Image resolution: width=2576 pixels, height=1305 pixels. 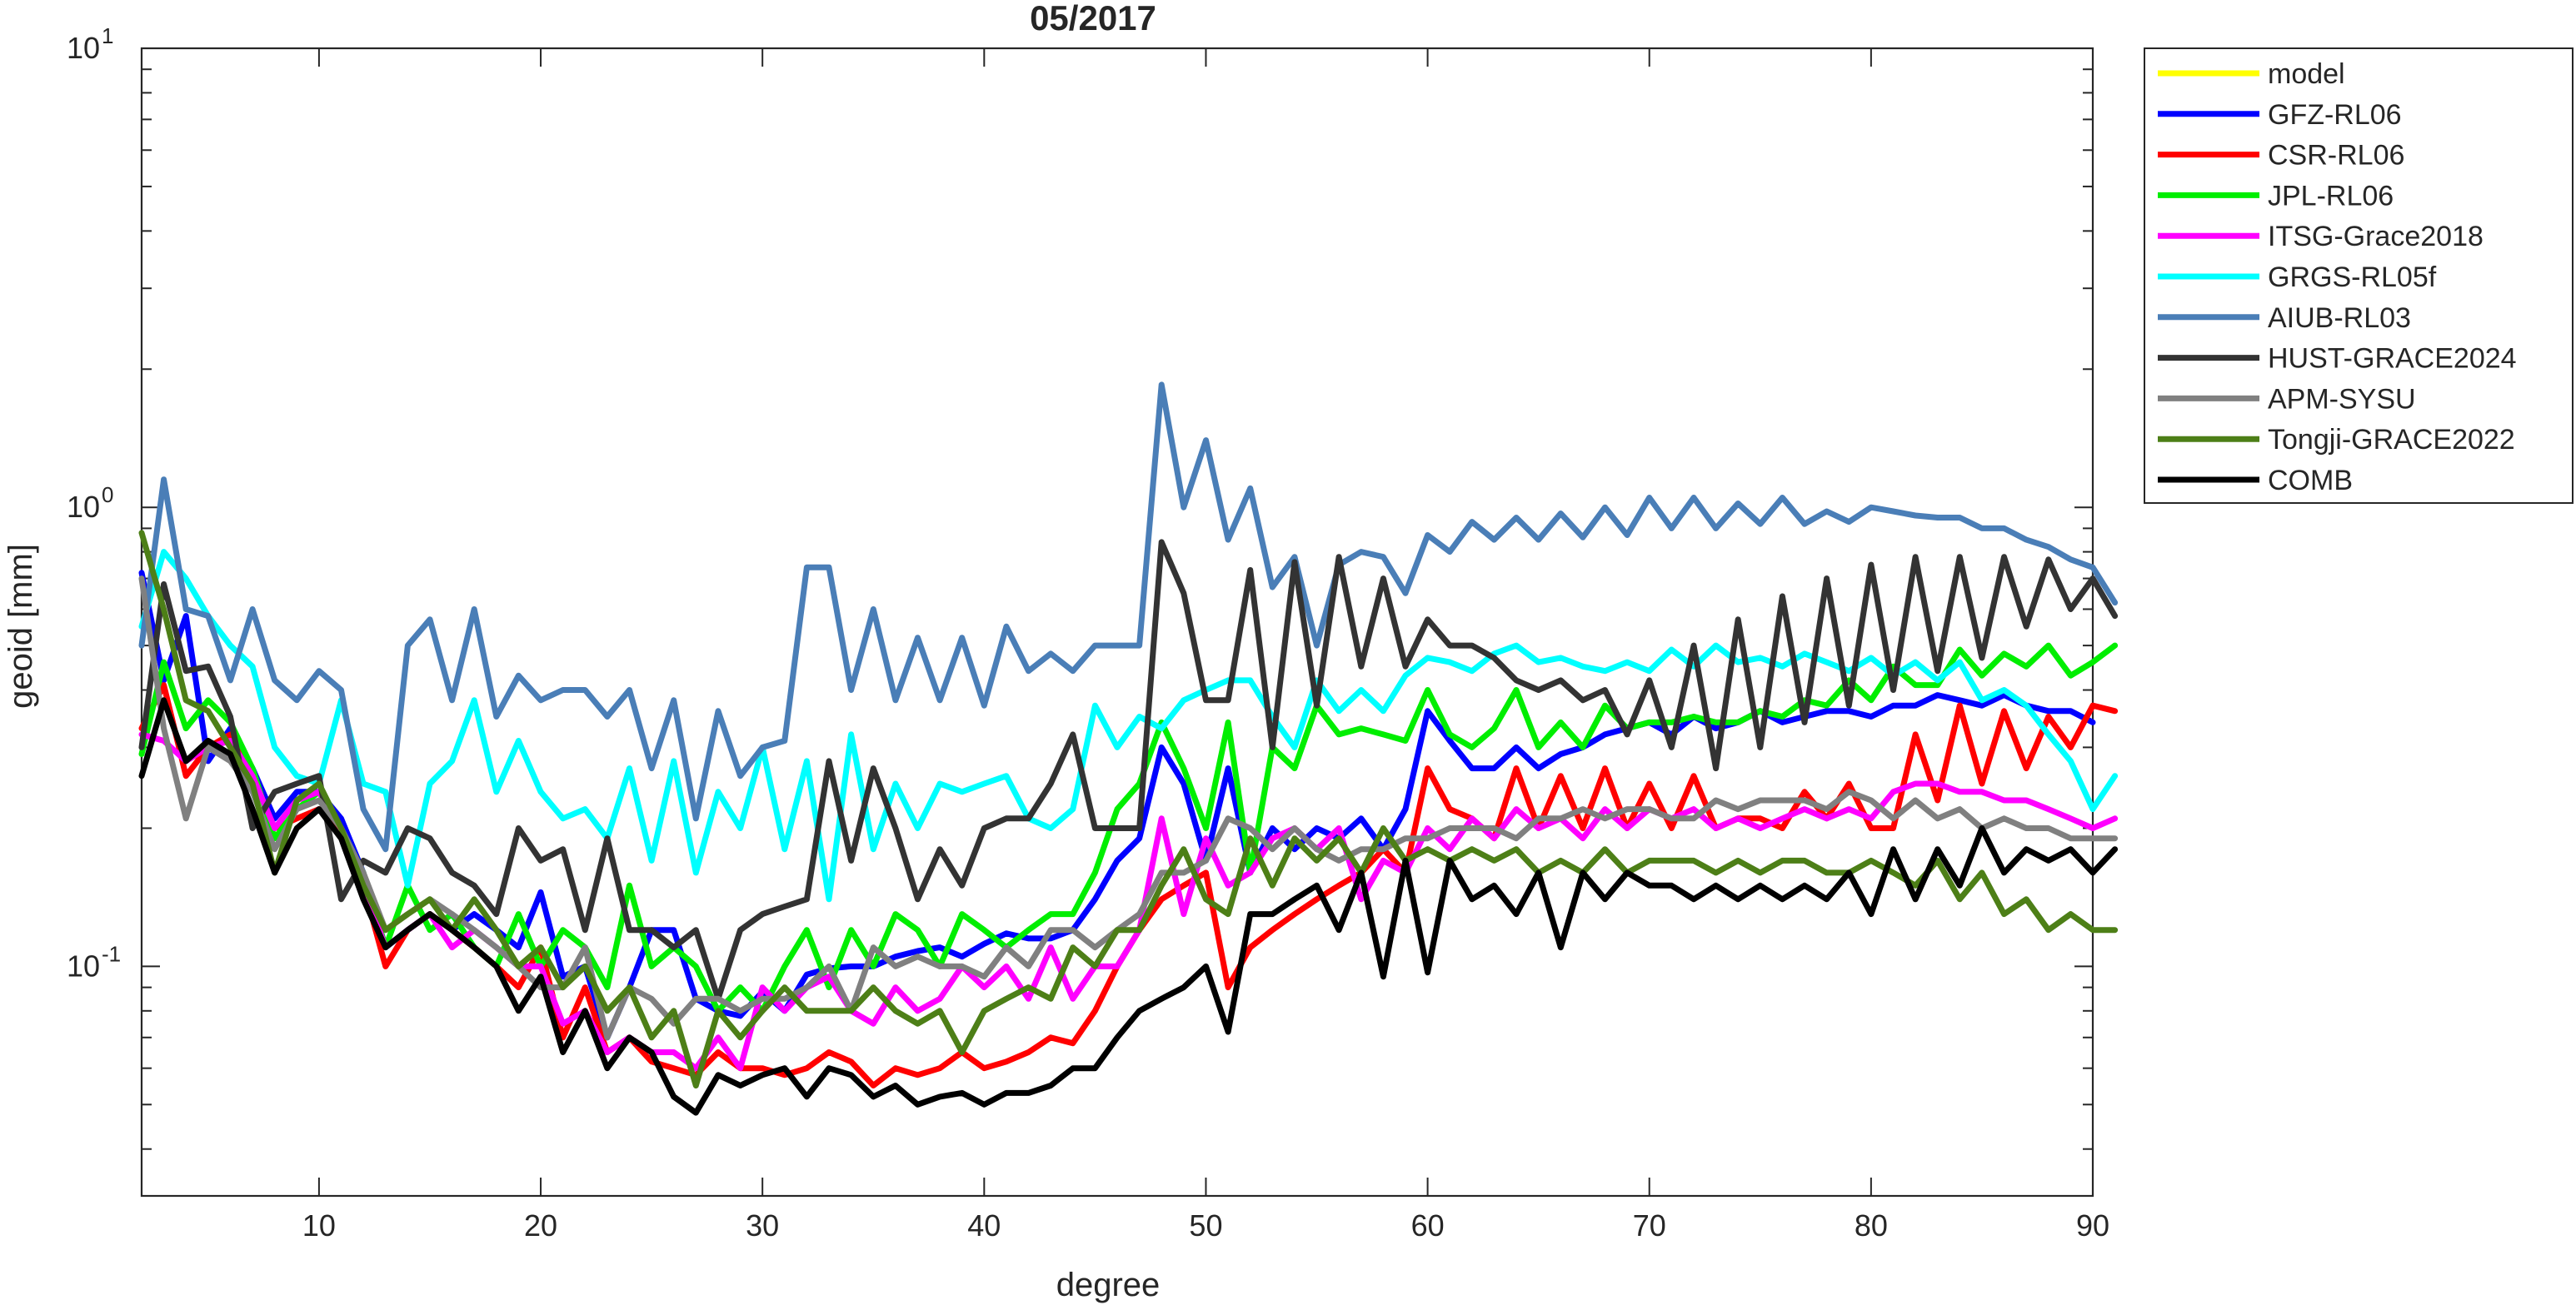 What do you see at coordinates (20, 626) in the screenshot?
I see `y-axis-label: geoid [mm]` at bounding box center [20, 626].